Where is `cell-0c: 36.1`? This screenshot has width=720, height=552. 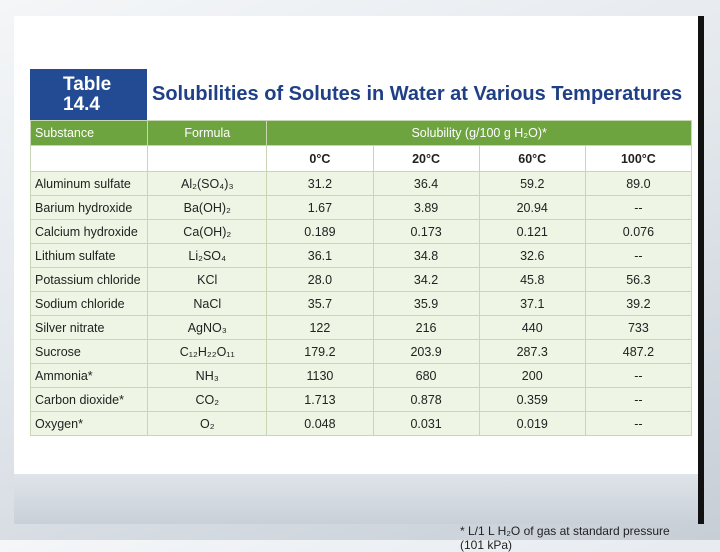 cell-0c: 36.1 is located at coordinates (320, 255).